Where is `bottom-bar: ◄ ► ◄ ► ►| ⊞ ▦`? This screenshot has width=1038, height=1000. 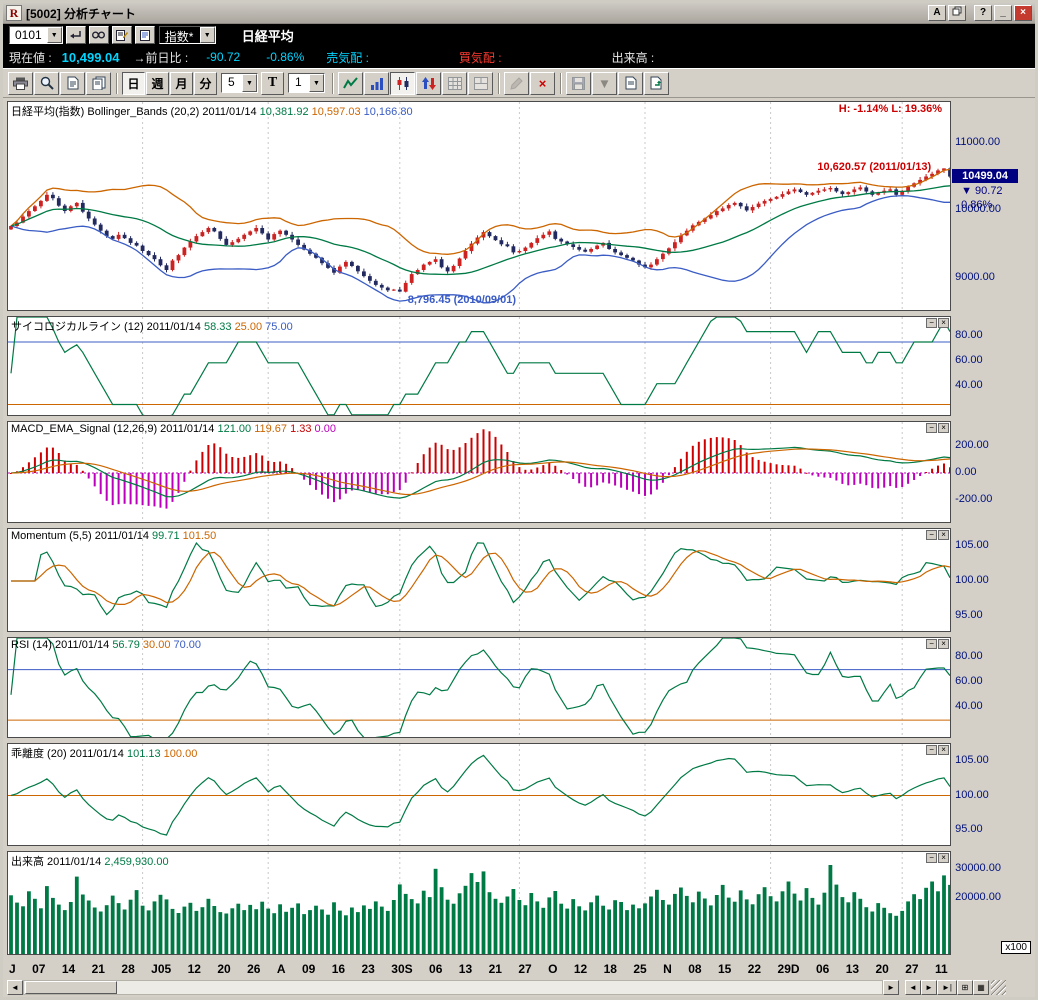 bottom-bar: ◄ ► ◄ ► ►| ⊞ ▦ is located at coordinates (519, 987).